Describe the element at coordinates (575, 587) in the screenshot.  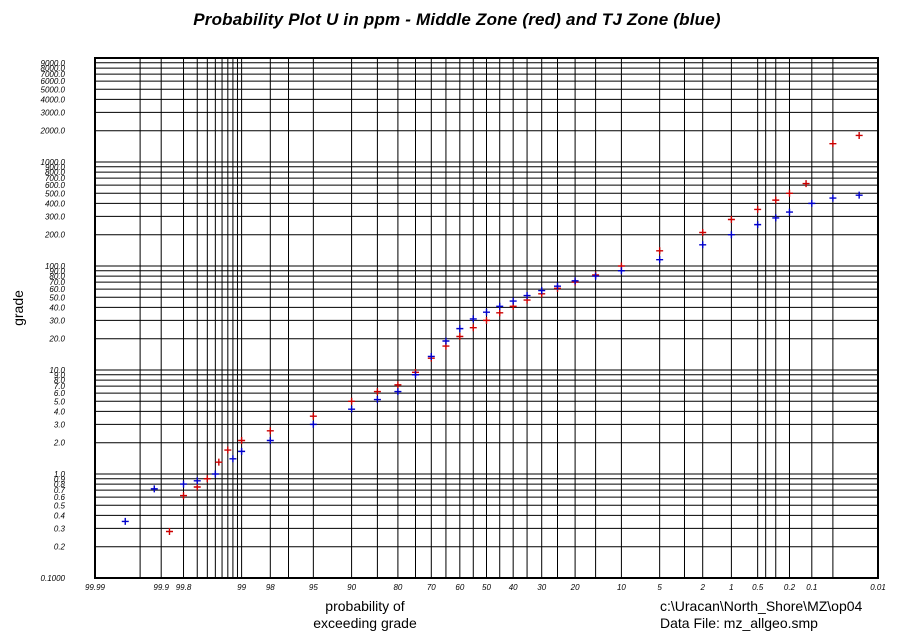
I see `x-tick-label: 20` at that location.